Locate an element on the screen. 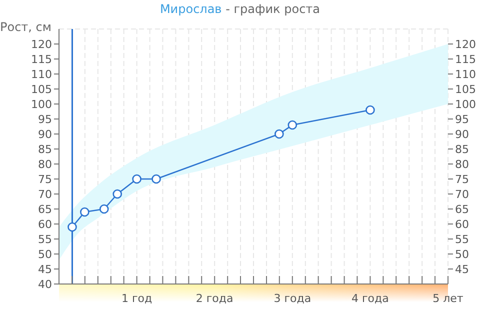  y-tick-label: 95 is located at coordinates (45, 119).